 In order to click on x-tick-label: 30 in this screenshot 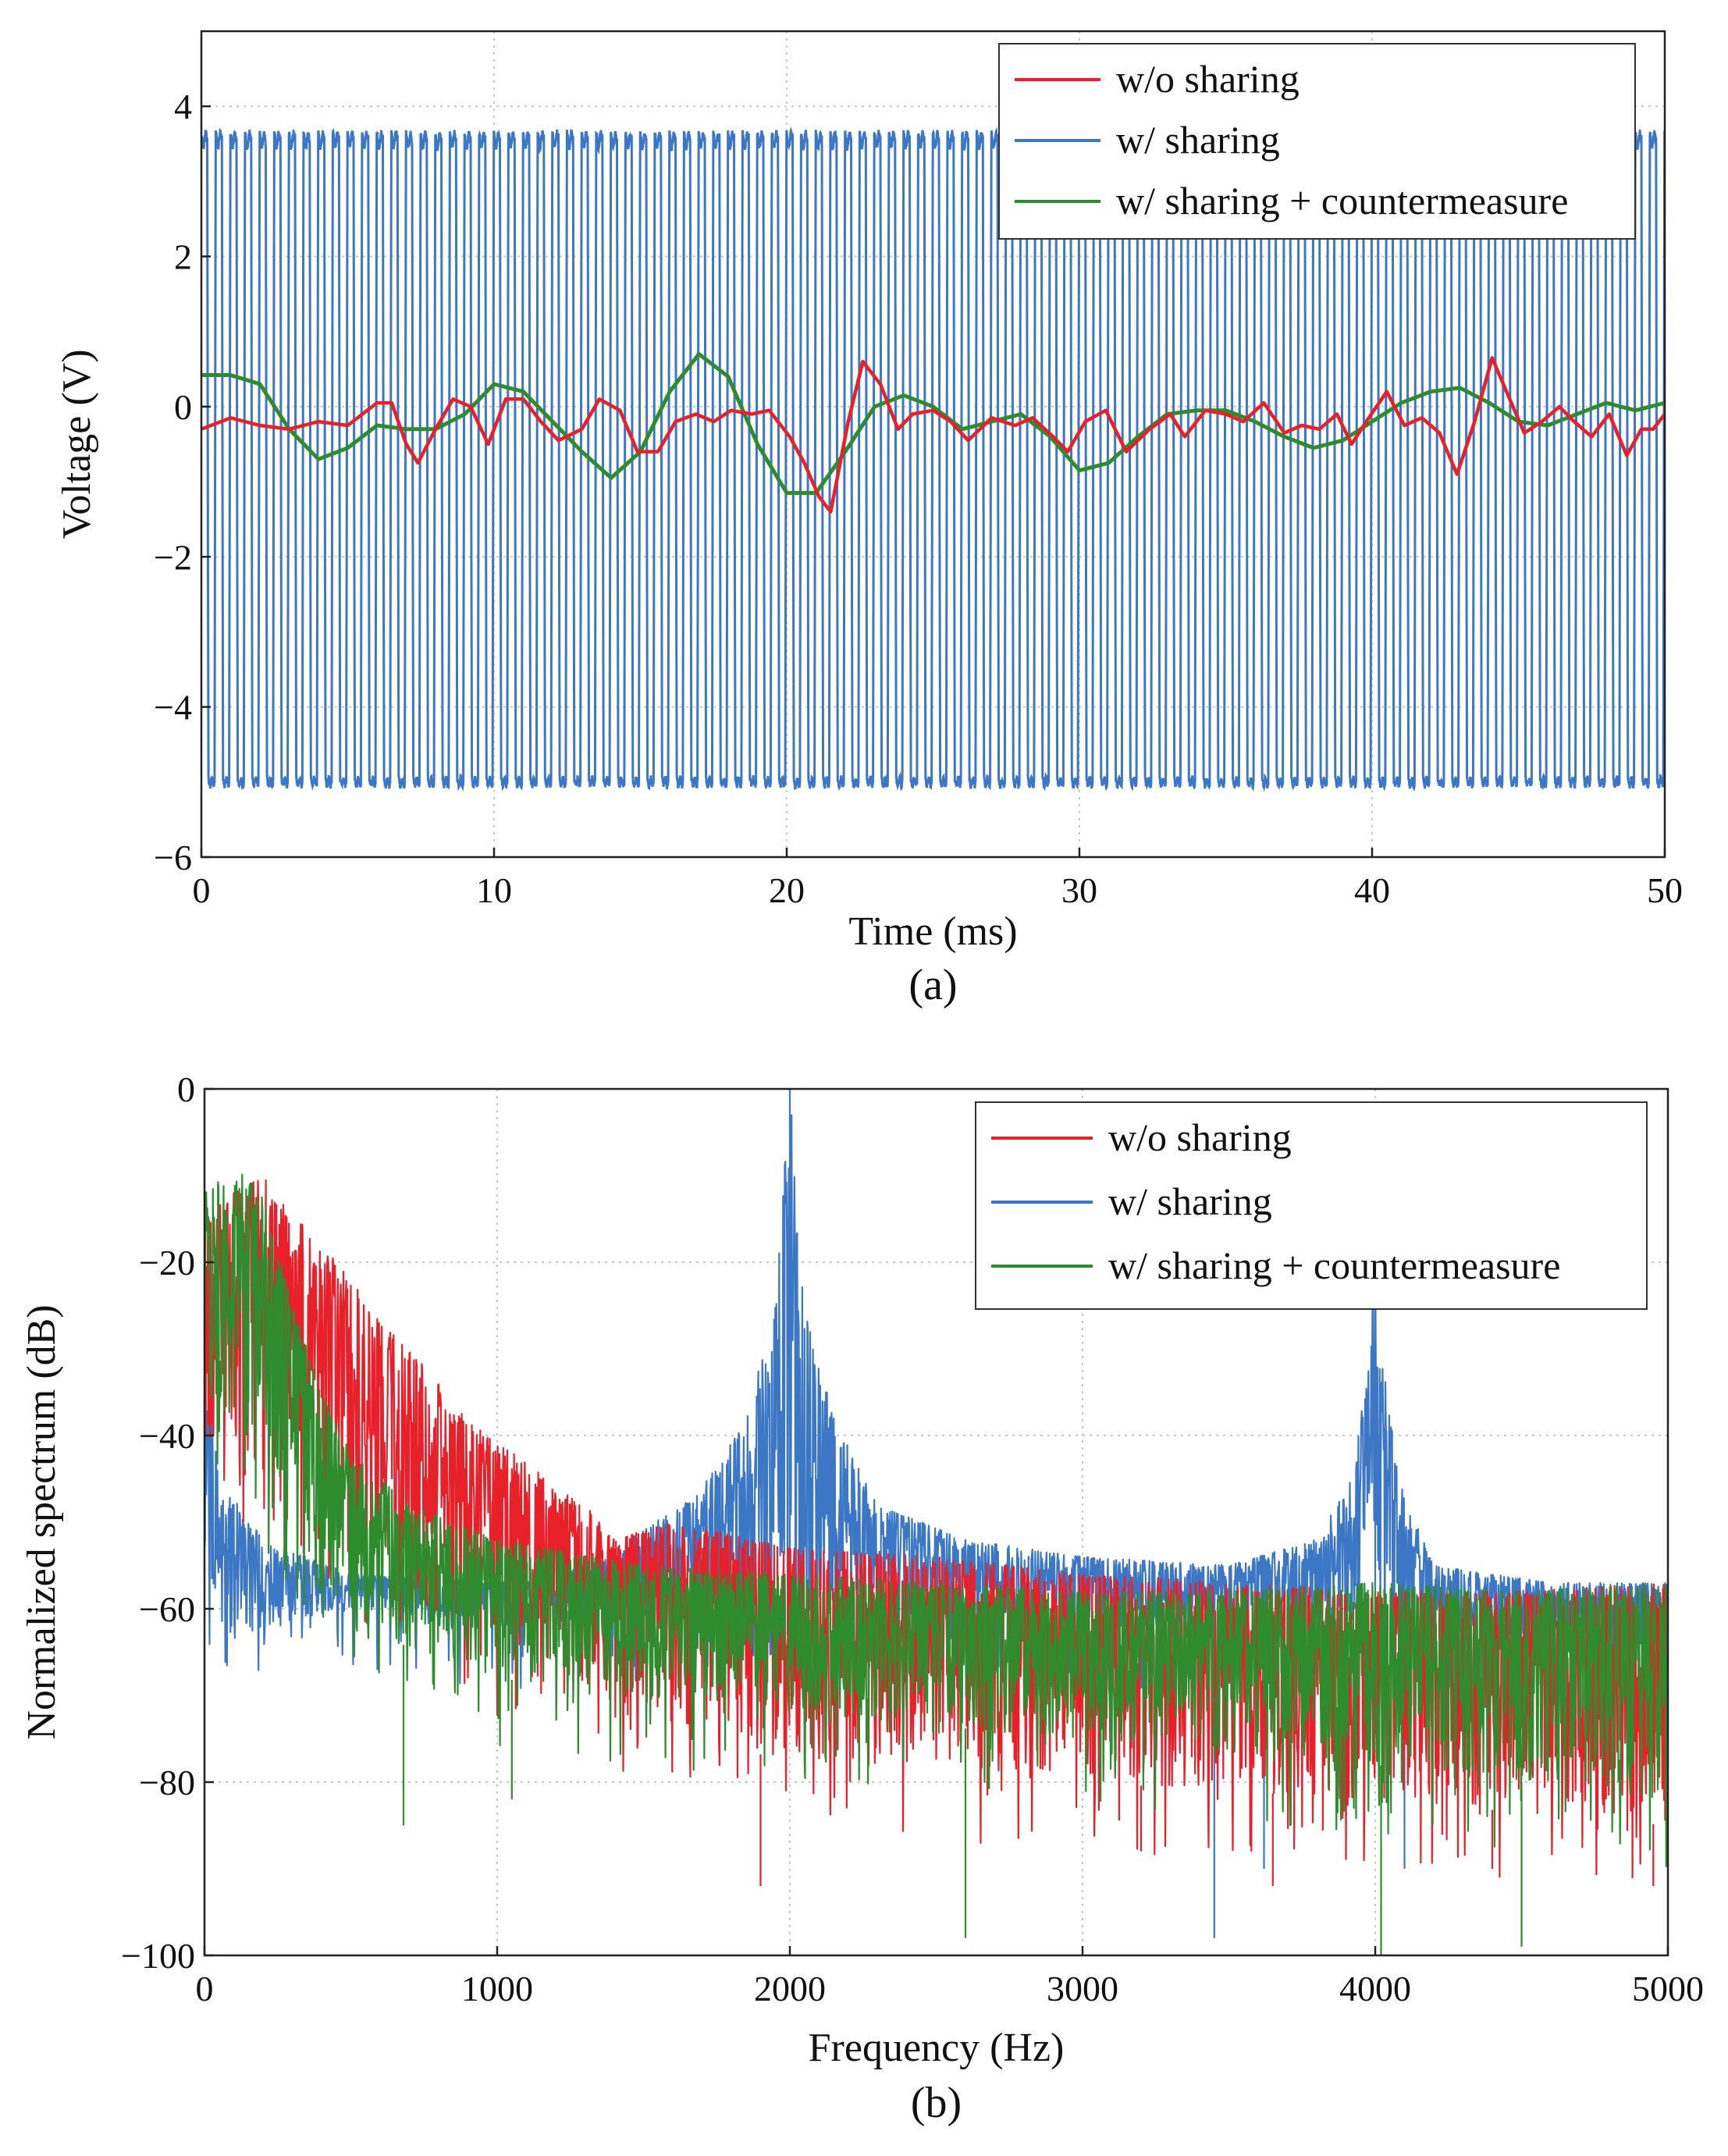, I will do `click(1079, 890)`.